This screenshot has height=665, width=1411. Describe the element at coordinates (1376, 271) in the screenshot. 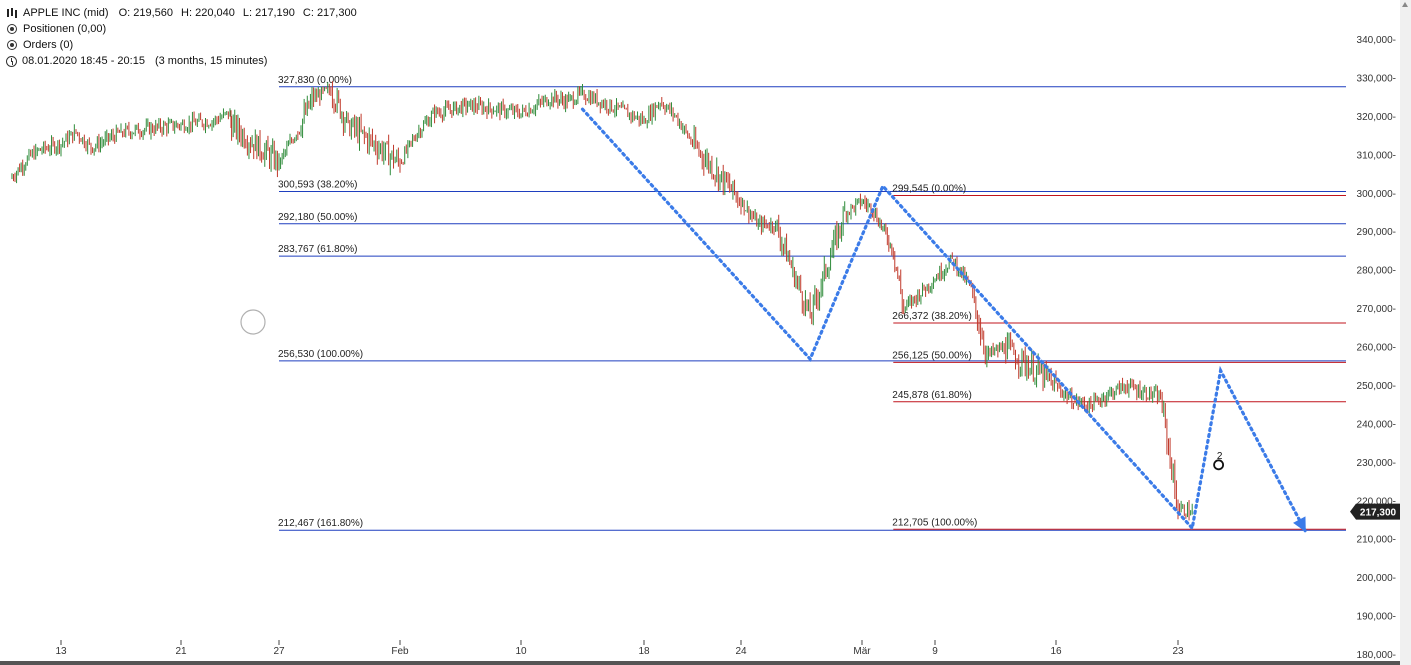

I see `y-tick-label: 280,000-` at that location.